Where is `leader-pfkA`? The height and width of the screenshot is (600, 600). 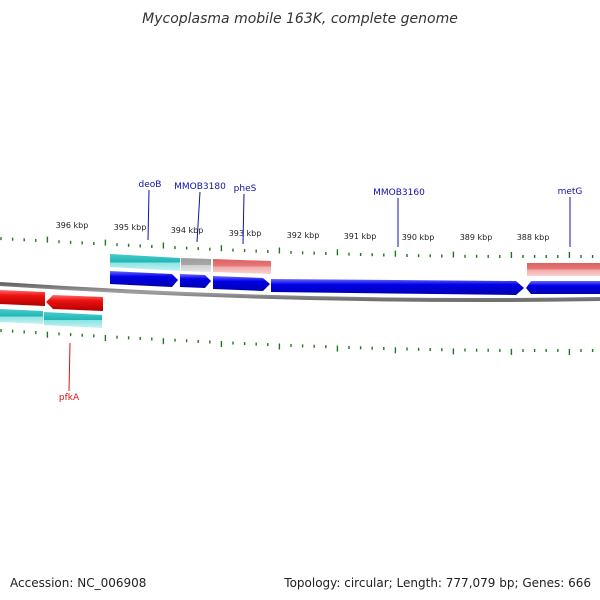 leader-pfkA is located at coordinates (69, 367).